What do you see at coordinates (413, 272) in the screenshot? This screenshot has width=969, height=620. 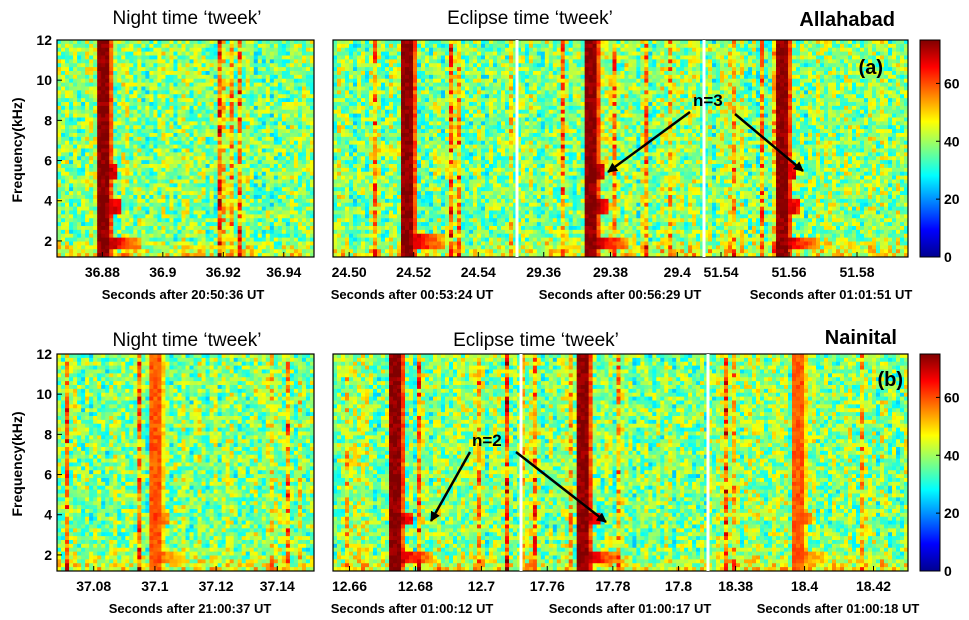 I see `x-tick-label-a-2-1: 24.52` at bounding box center [413, 272].